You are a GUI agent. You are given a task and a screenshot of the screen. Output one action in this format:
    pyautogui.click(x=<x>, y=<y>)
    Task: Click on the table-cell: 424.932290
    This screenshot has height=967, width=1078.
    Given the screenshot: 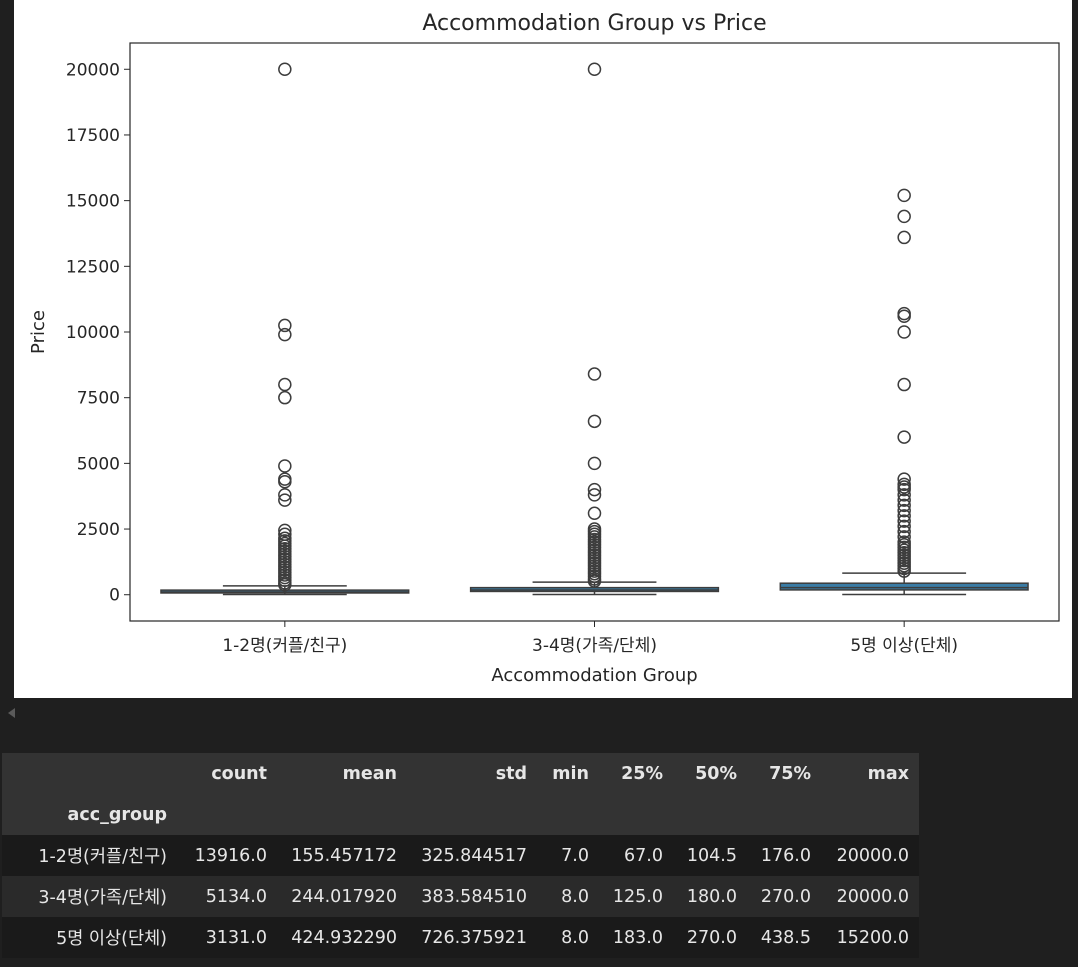 What is the action you would take?
    pyautogui.click(x=344, y=937)
    